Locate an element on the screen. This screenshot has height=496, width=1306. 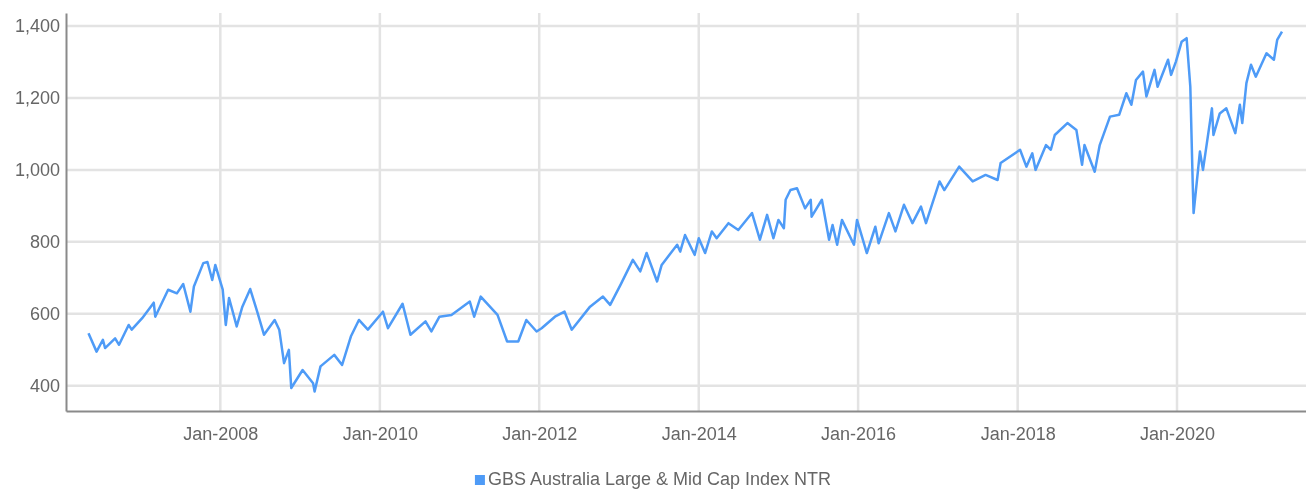
y-tick-label: 1,000 is located at coordinates (37, 170).